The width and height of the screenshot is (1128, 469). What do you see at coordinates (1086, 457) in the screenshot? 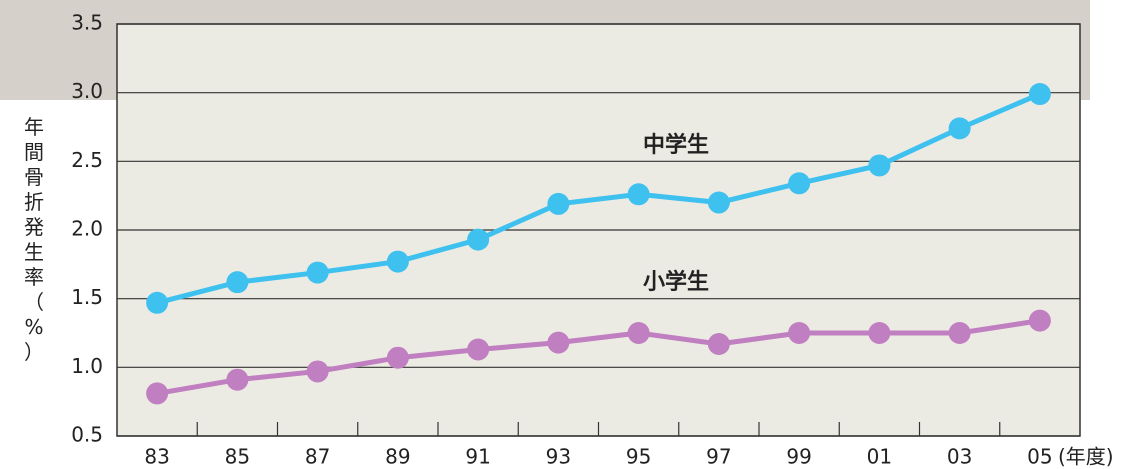
I see `x-axis-label: (年度)` at bounding box center [1086, 457].